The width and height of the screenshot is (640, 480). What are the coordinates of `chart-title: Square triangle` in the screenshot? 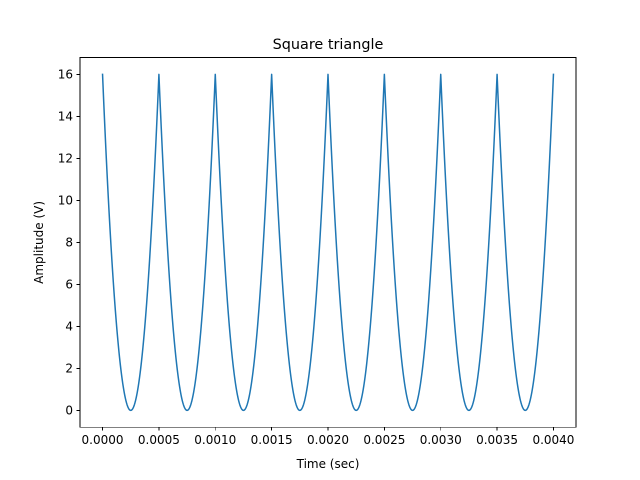 It's located at (328, 45).